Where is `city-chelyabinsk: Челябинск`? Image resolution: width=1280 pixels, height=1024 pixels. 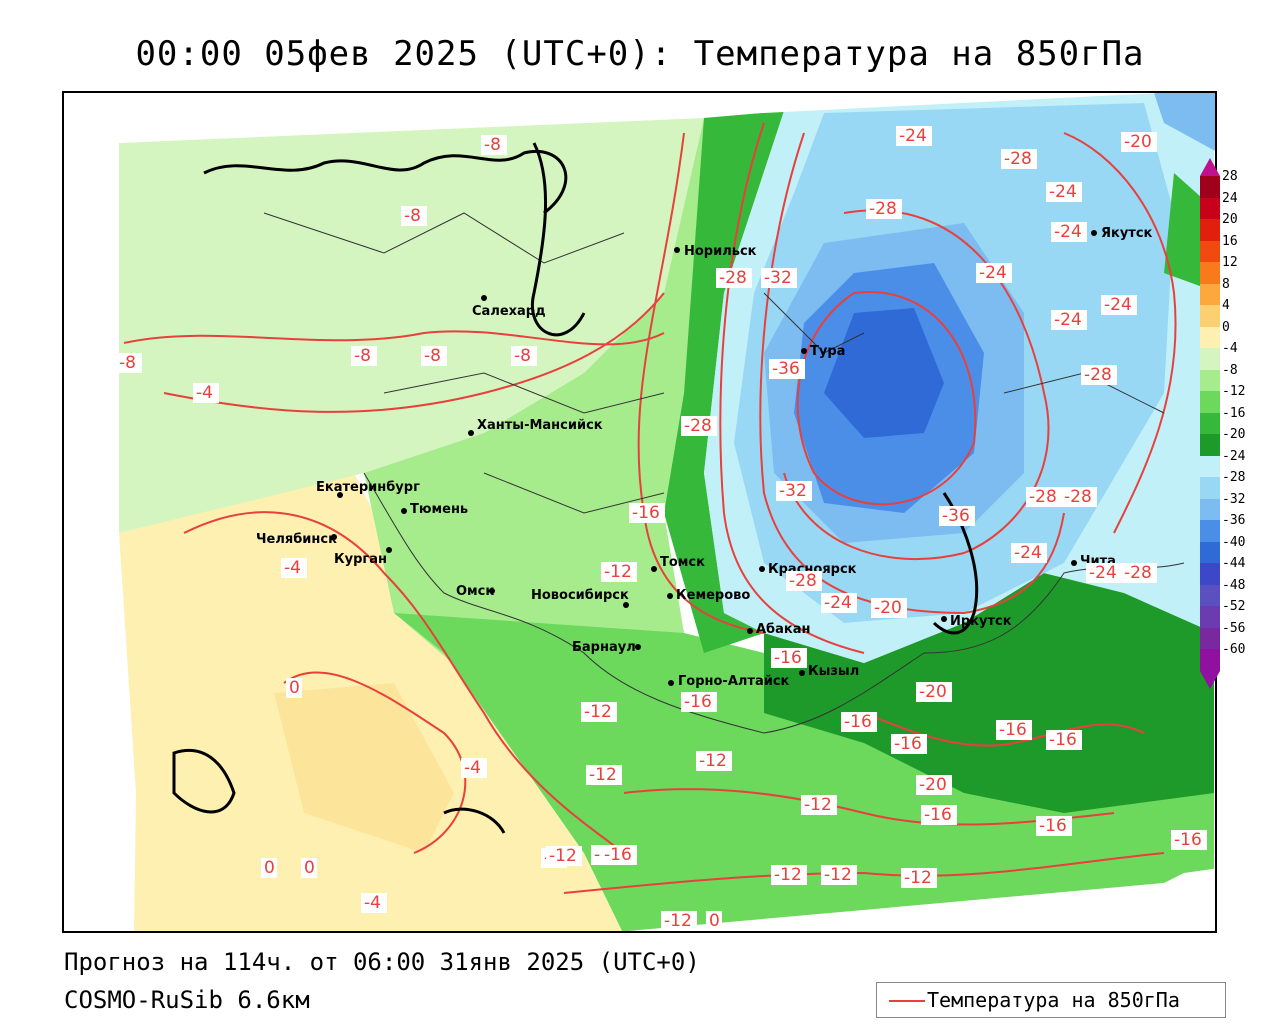
city-chelyabinsk: Челябинск is located at coordinates (296, 539).